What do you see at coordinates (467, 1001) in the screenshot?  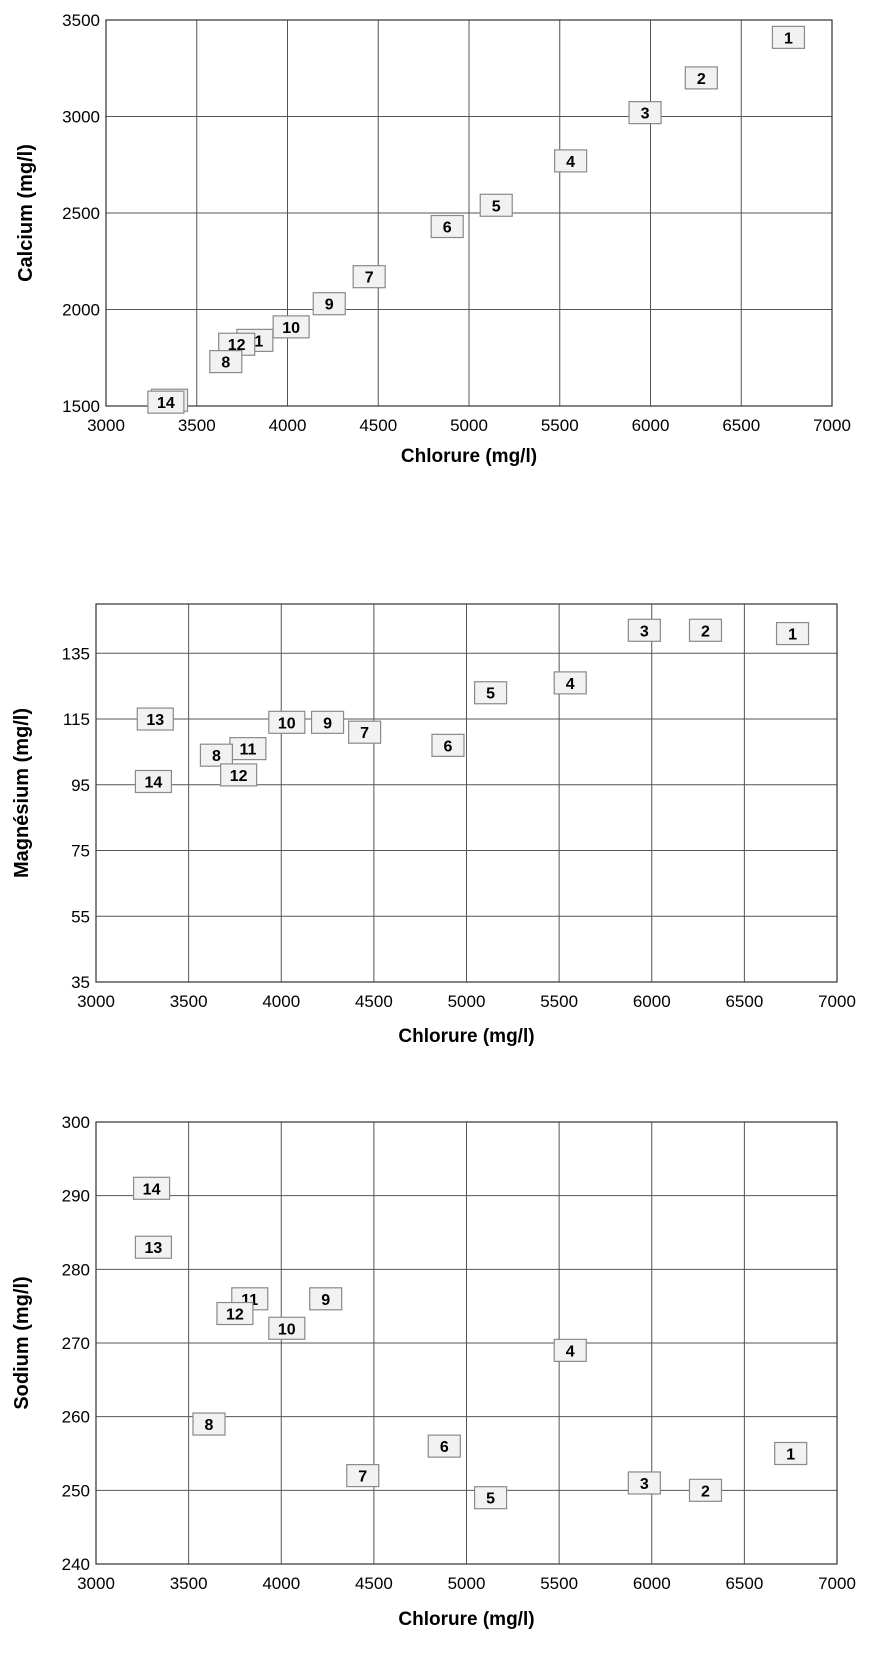 I see `x-tick-label: 5000` at bounding box center [467, 1001].